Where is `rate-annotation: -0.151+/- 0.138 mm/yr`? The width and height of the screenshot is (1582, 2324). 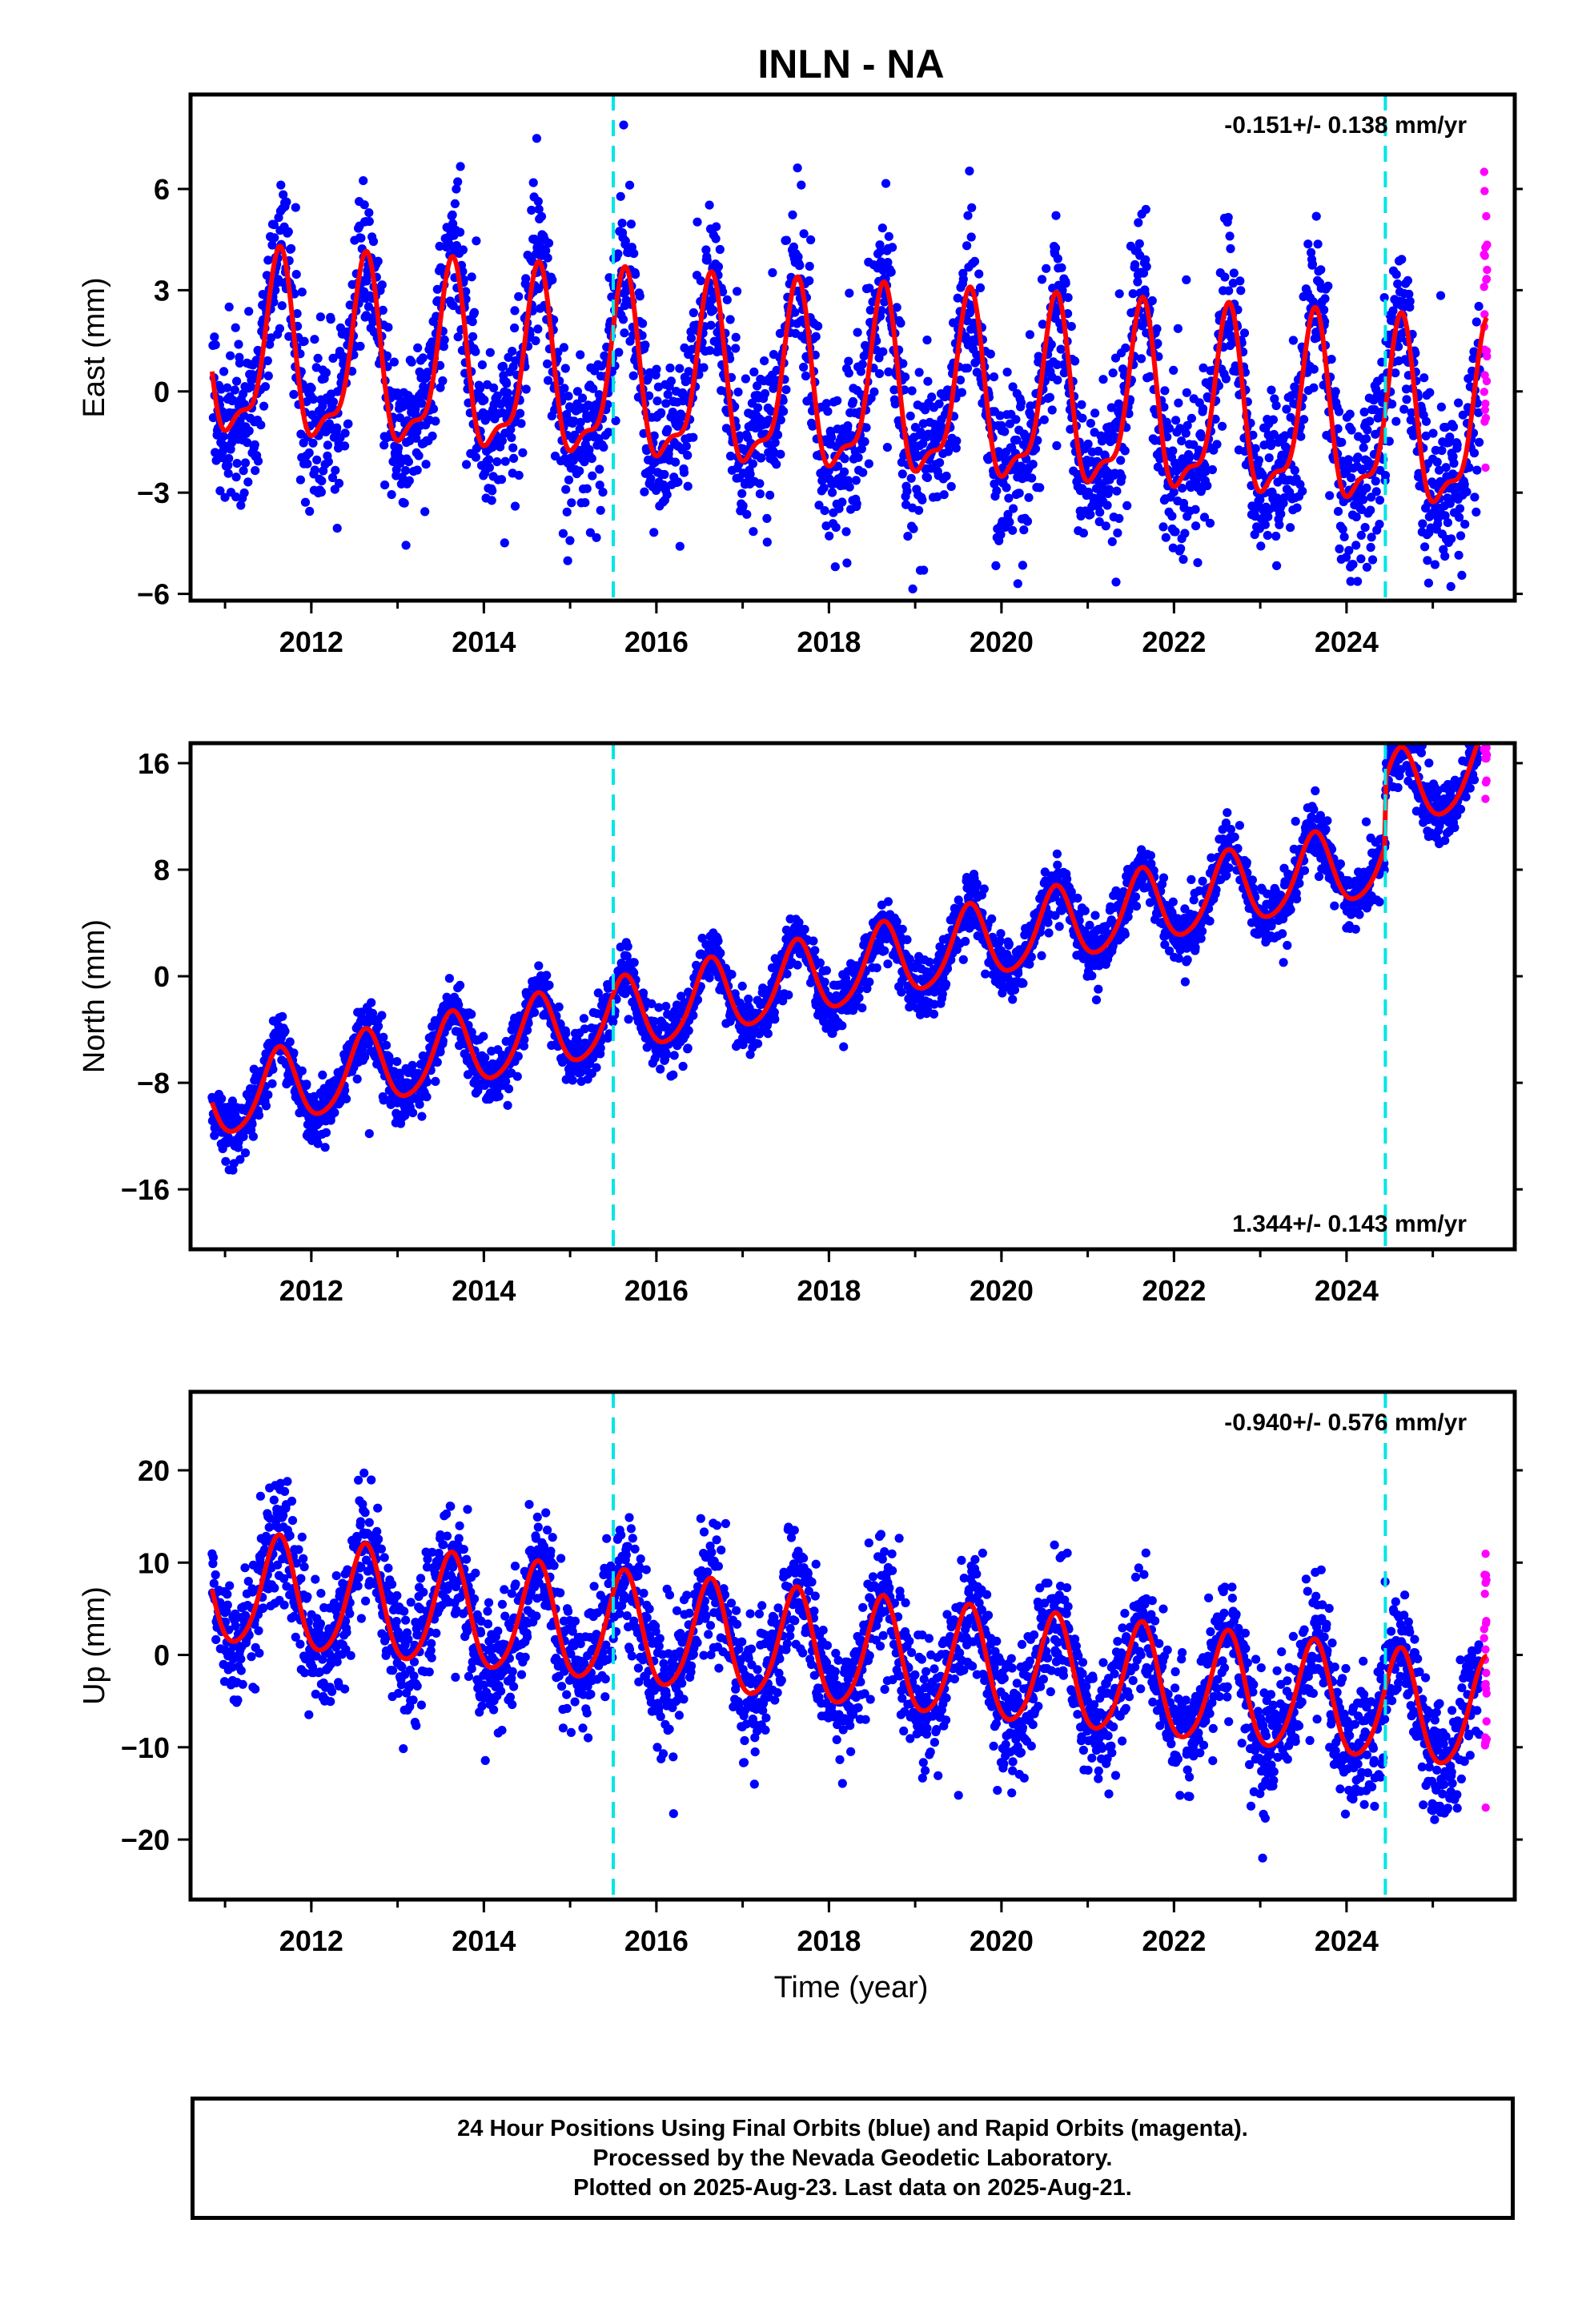 rate-annotation: -0.151+/- 0.138 mm/yr is located at coordinates (1345, 126).